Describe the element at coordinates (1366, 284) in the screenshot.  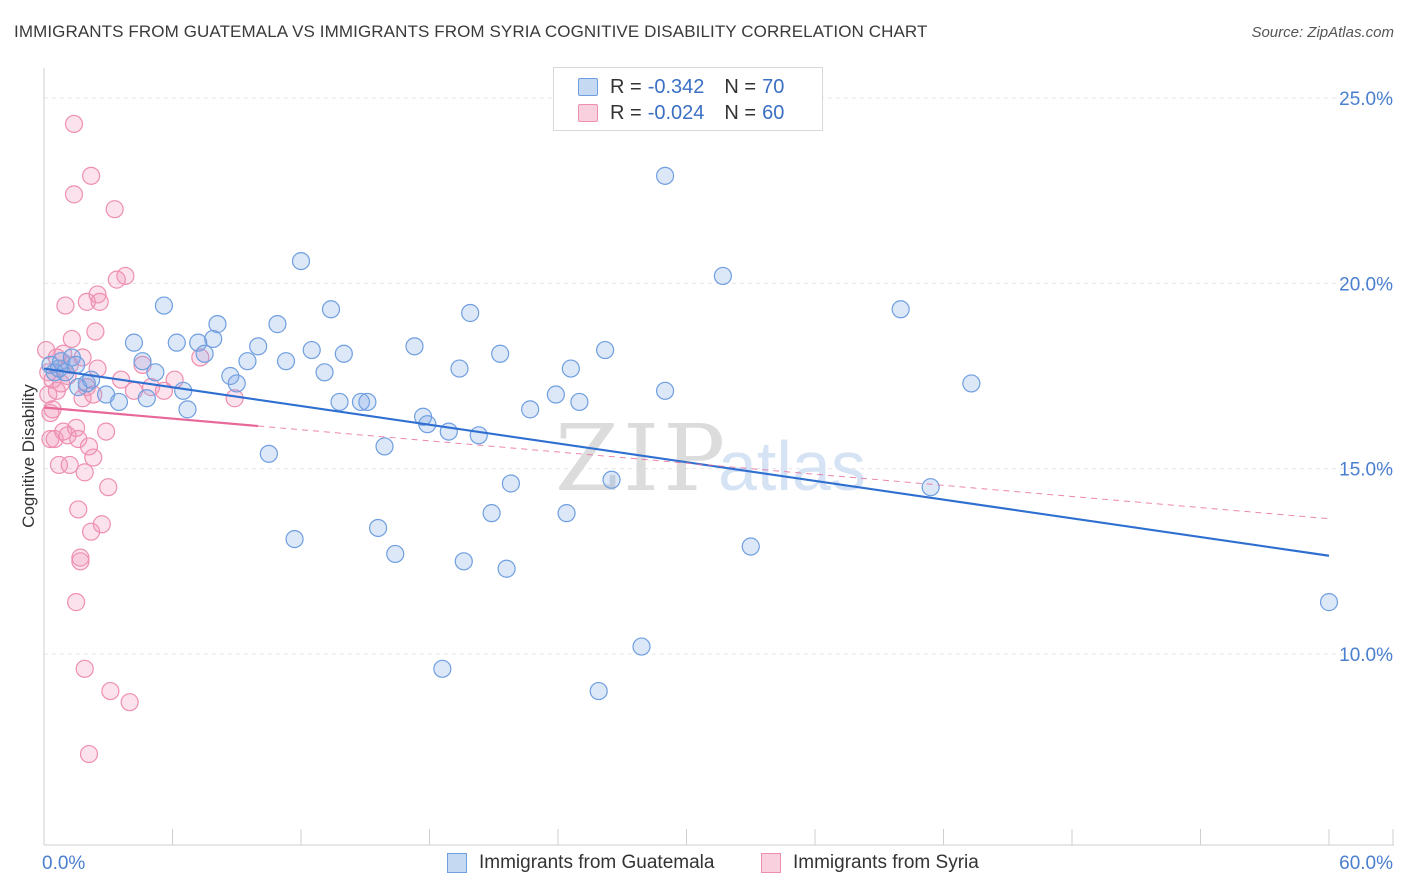
I see `y-tick-label: 20.0%` at that location.